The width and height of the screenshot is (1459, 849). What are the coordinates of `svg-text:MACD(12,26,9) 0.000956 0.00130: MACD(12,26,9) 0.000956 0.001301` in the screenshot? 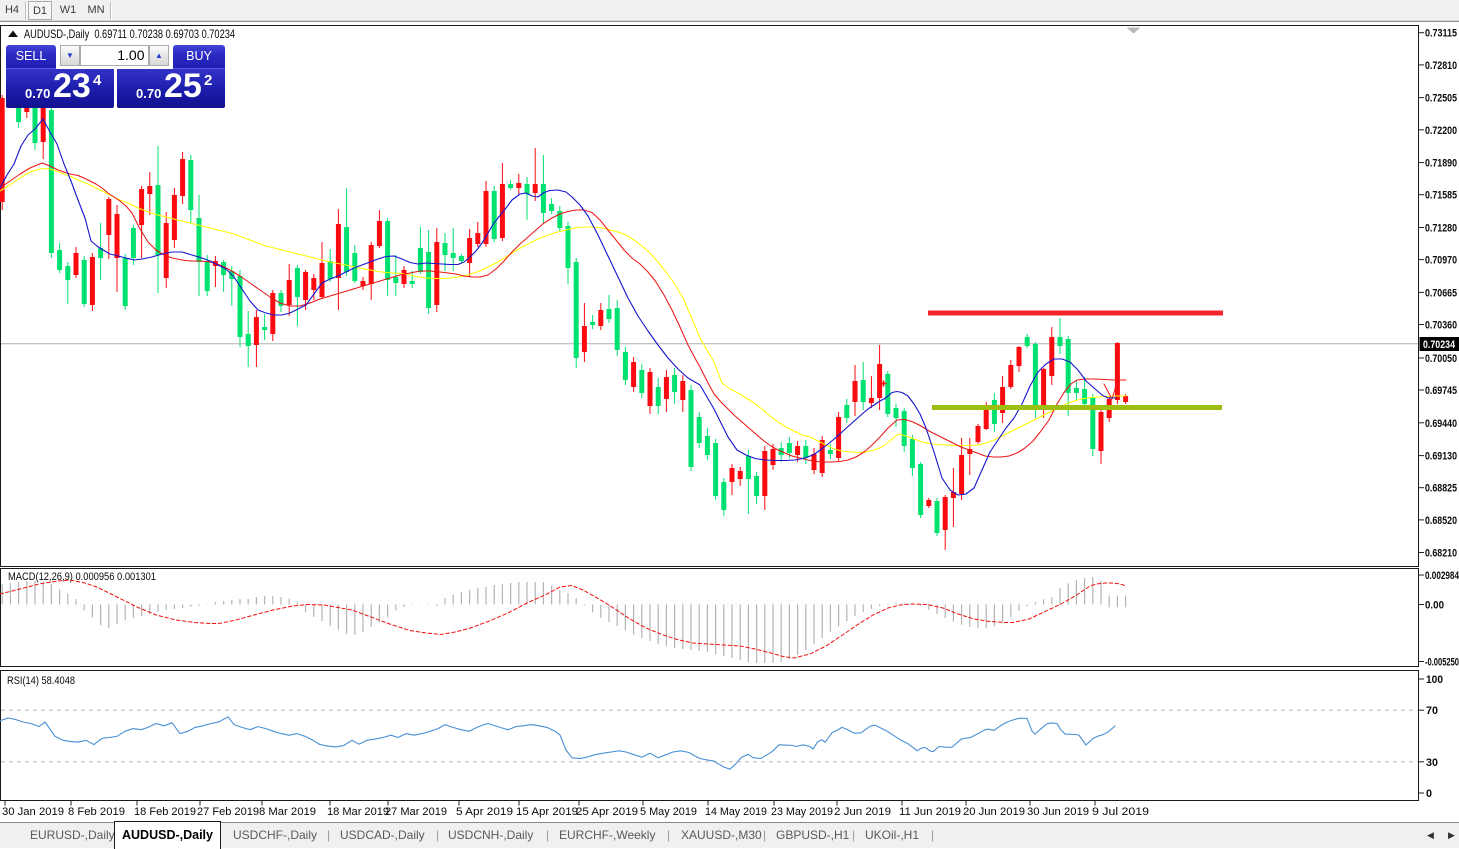 It's located at (82, 577).